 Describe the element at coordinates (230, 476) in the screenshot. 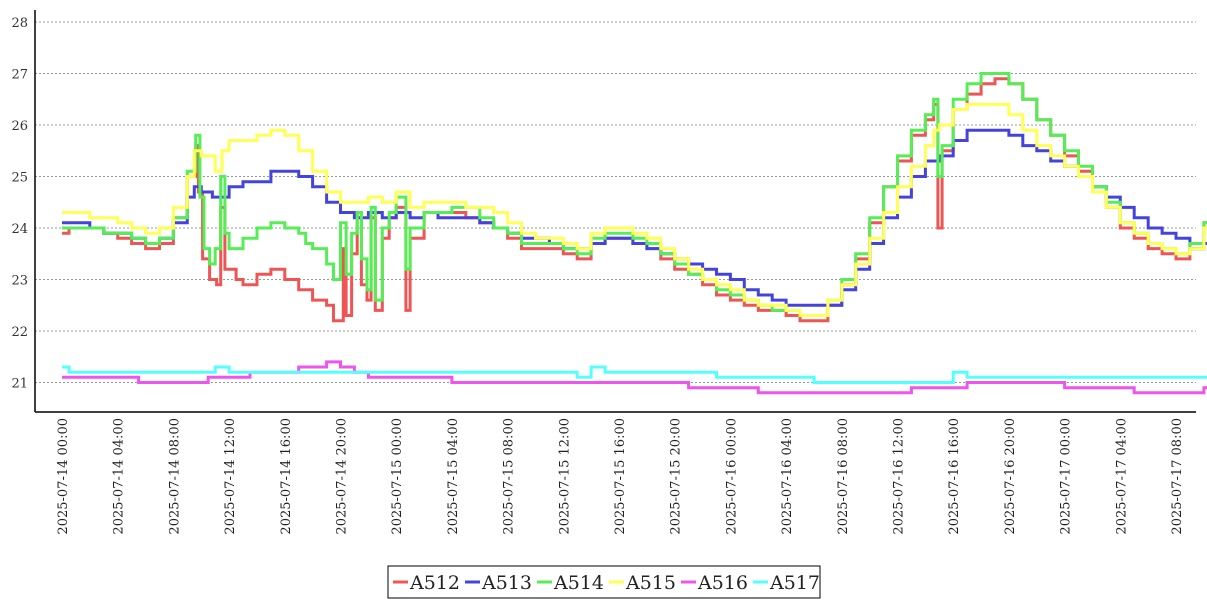

I see `x-tick-label: 2025-07-14 12:00` at that location.